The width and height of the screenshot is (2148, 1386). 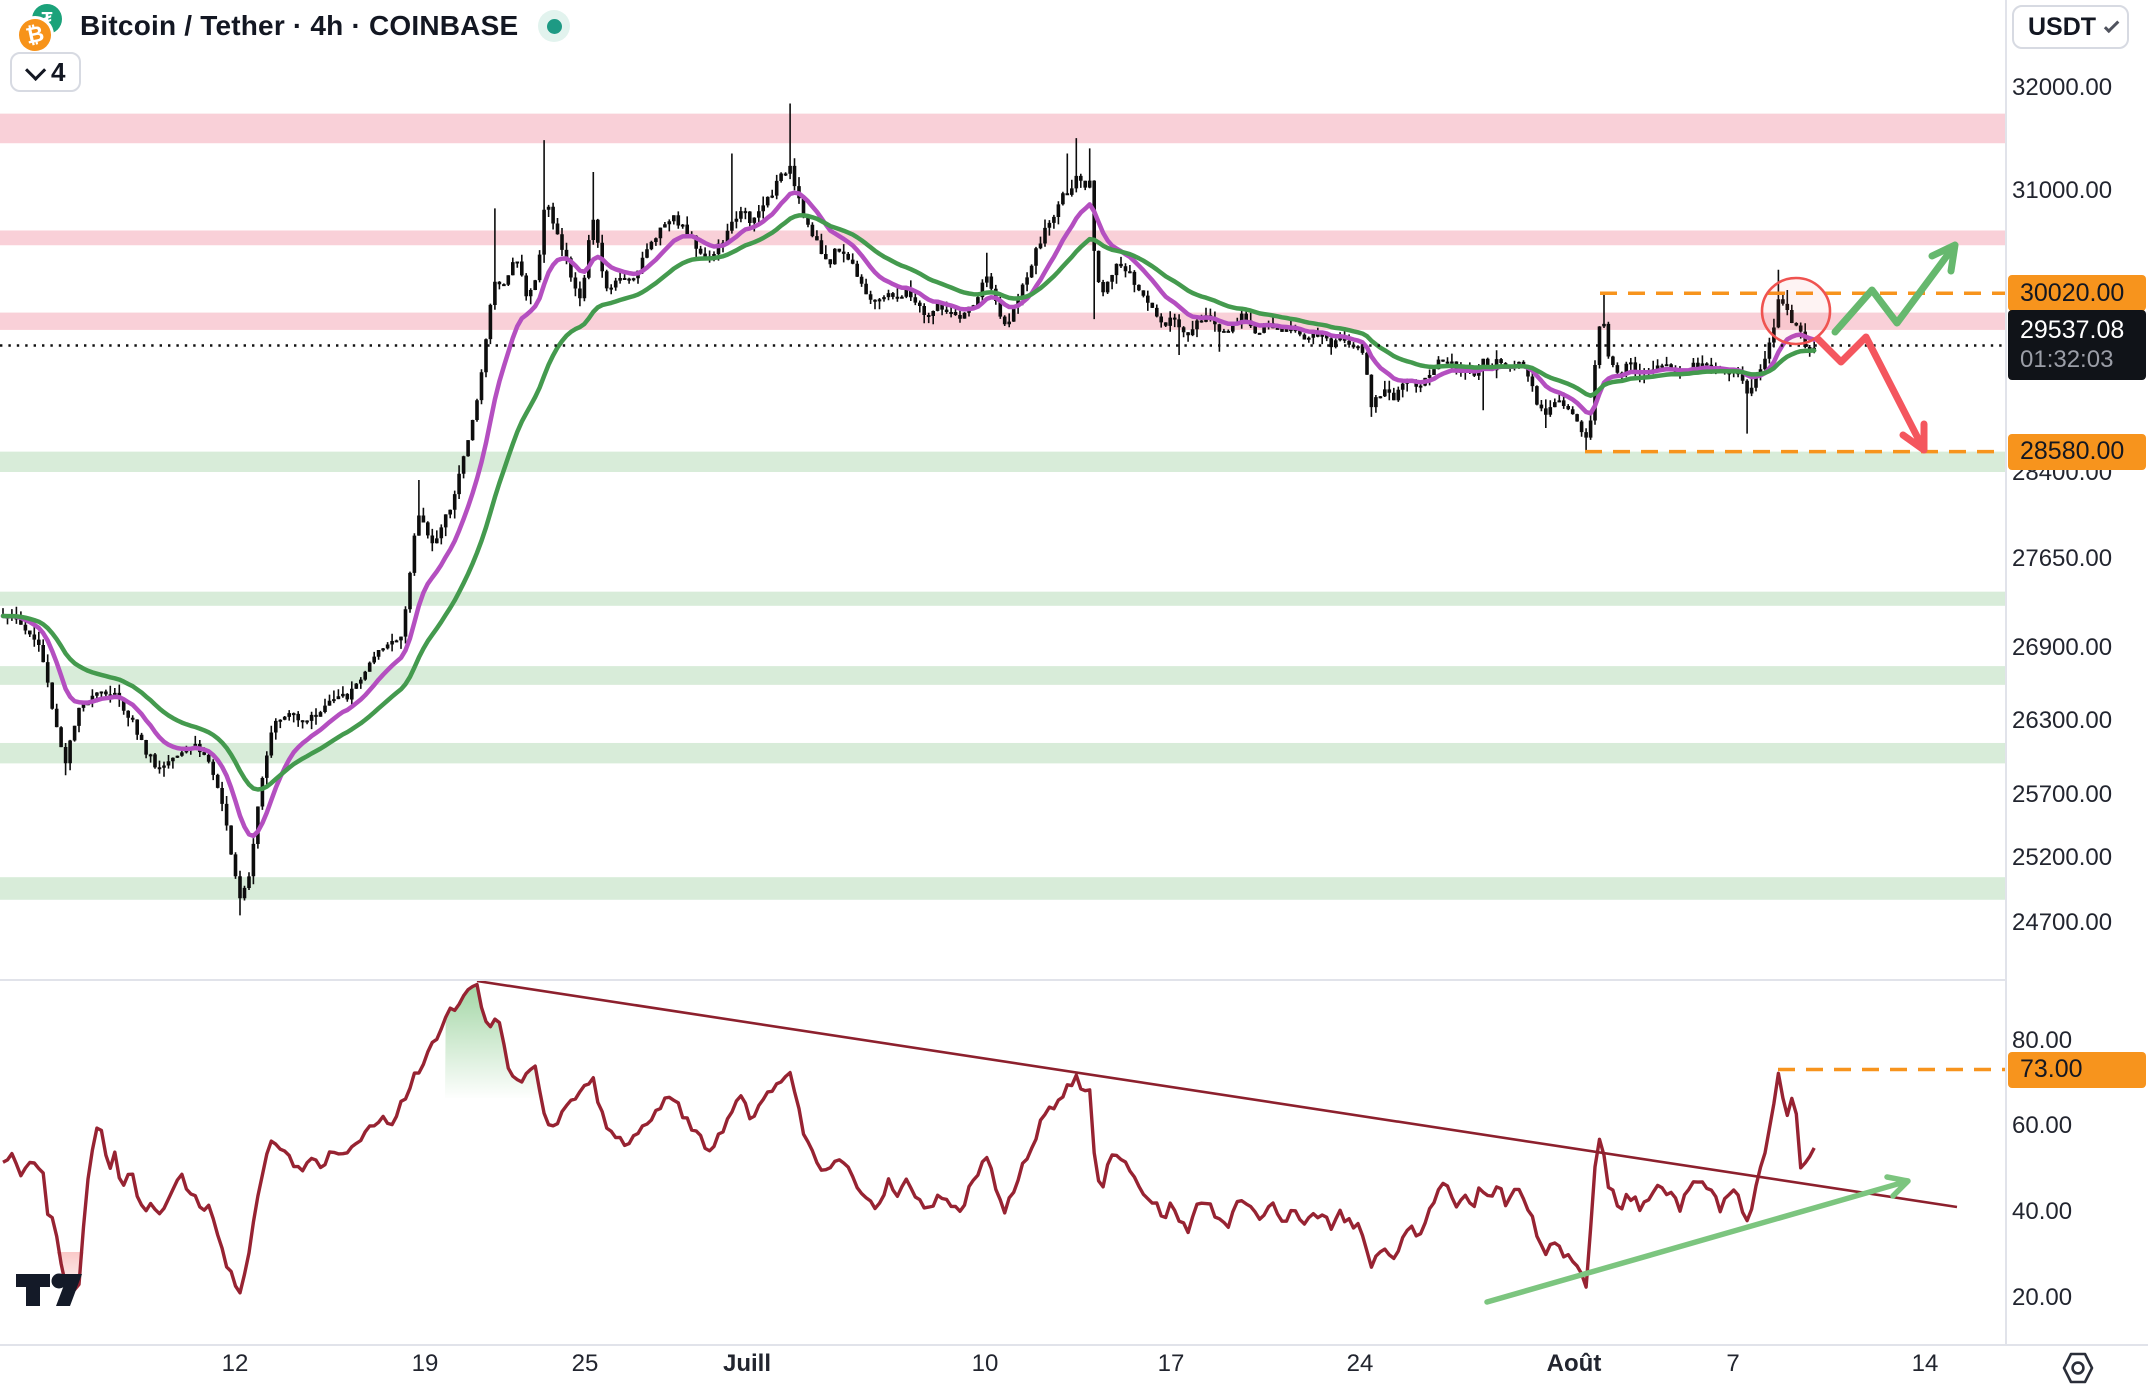 I want to click on bearish-scenario-arrow, so click(x=1871, y=393).